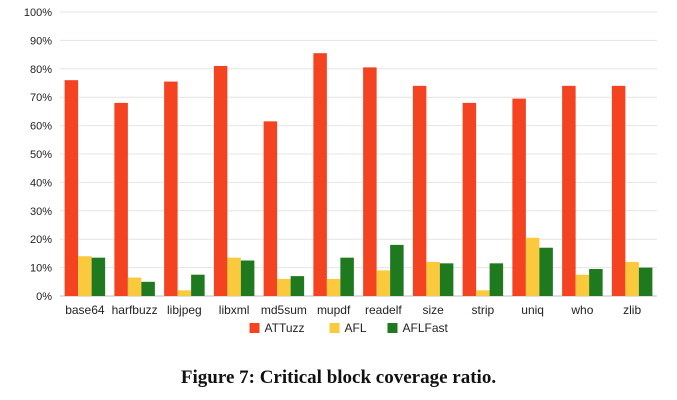 The image size is (677, 400). Describe the element at coordinates (98, 276) in the screenshot. I see `bar-aflfast-base64` at that location.